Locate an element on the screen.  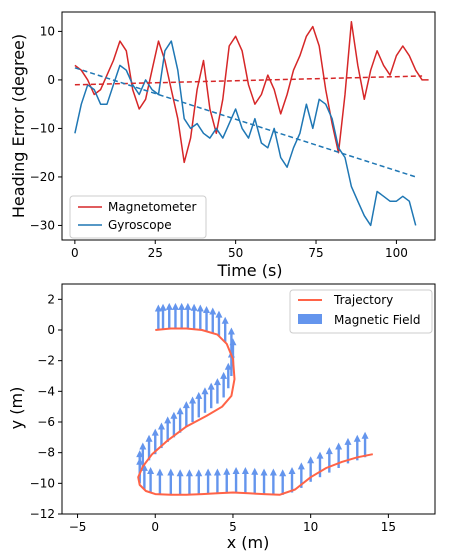
bottom-ytick-label: −12 is located at coordinates (42, 514).